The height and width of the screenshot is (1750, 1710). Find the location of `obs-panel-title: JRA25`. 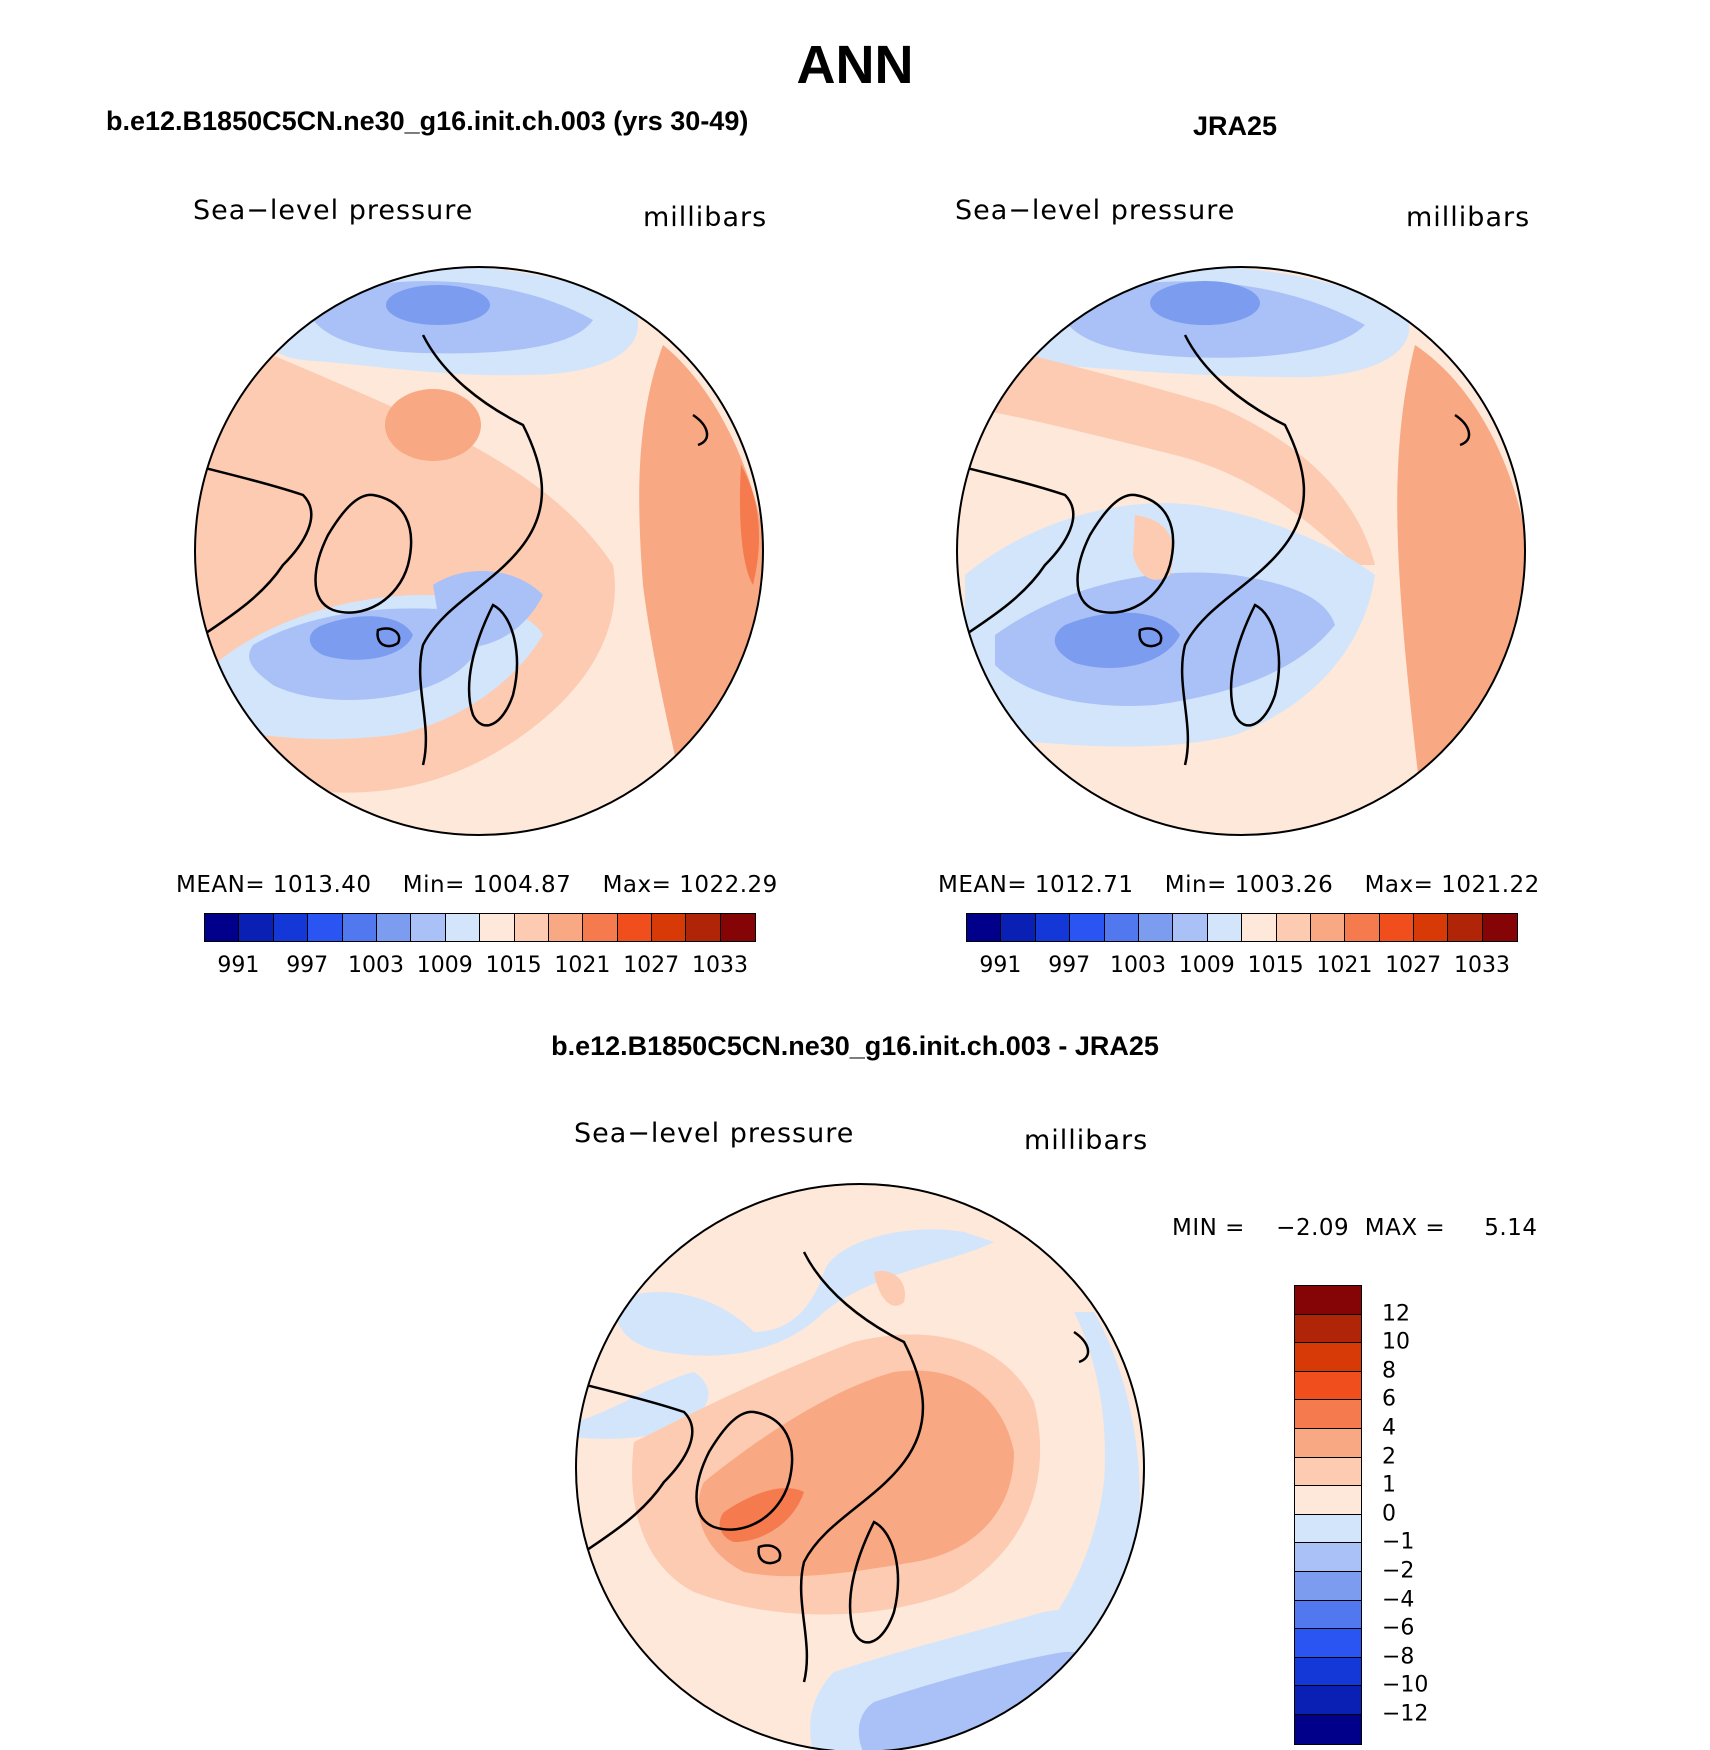

obs-panel-title: JRA25 is located at coordinates (1235, 126).